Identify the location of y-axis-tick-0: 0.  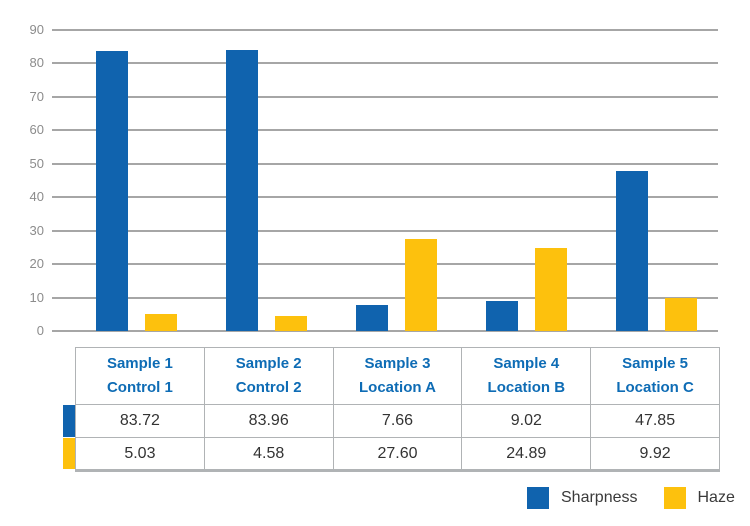
(40, 330).